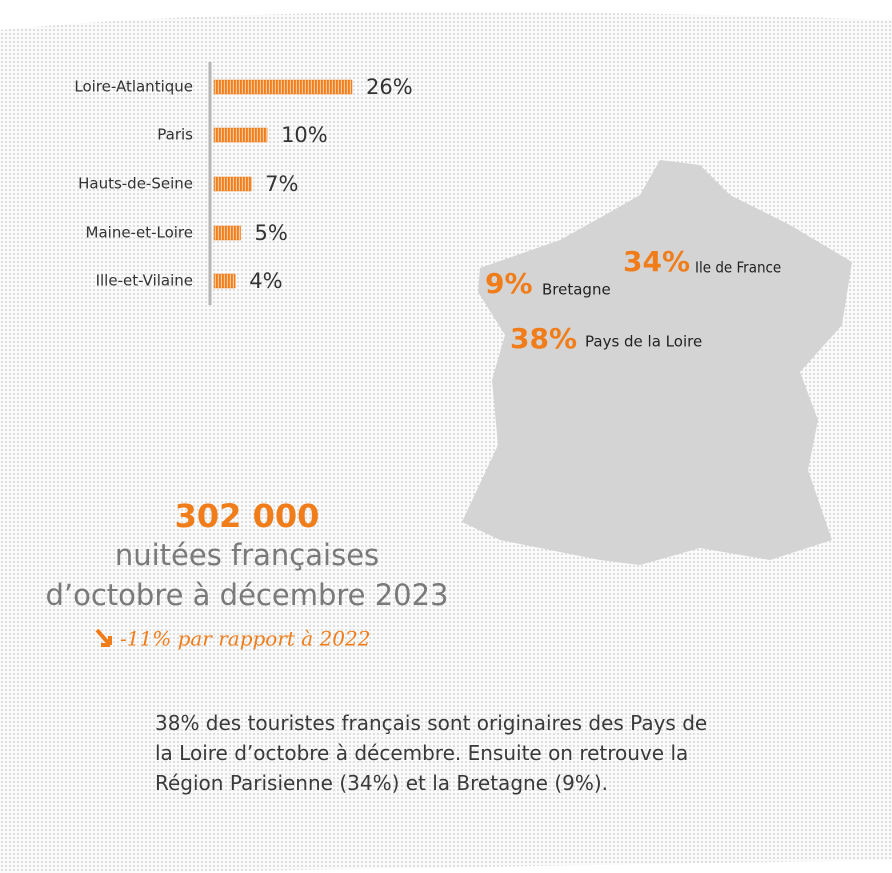 This screenshot has width=892, height=873. What do you see at coordinates (139, 233) in the screenshot?
I see `category-label: Maine-et-Loire` at bounding box center [139, 233].